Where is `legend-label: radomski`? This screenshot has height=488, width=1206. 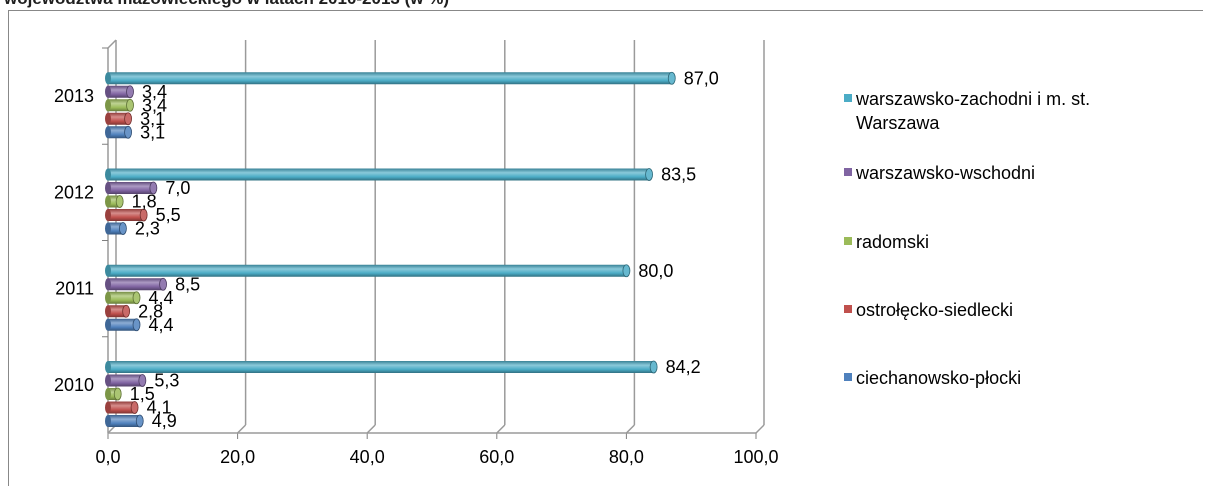 legend-label: radomski is located at coordinates (892, 242).